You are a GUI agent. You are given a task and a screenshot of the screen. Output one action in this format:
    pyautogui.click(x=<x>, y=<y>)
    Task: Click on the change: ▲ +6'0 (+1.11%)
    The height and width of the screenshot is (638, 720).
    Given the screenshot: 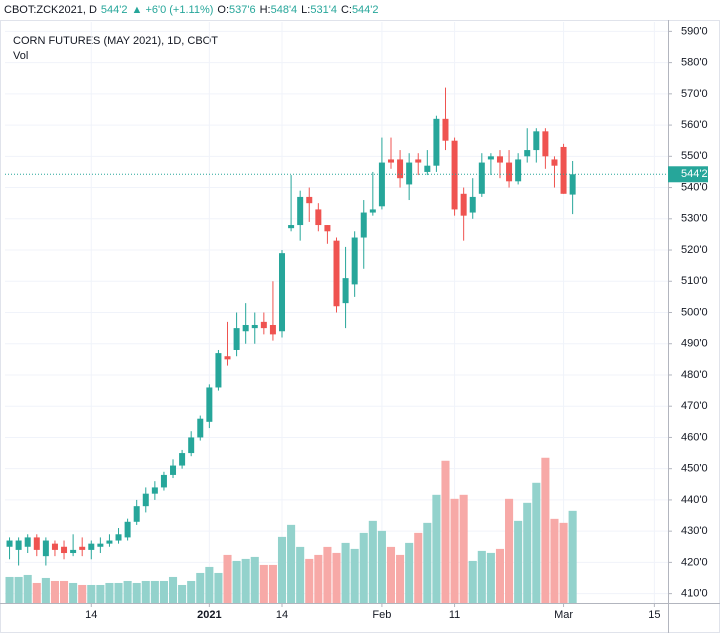 What is the action you would take?
    pyautogui.click(x=173, y=10)
    